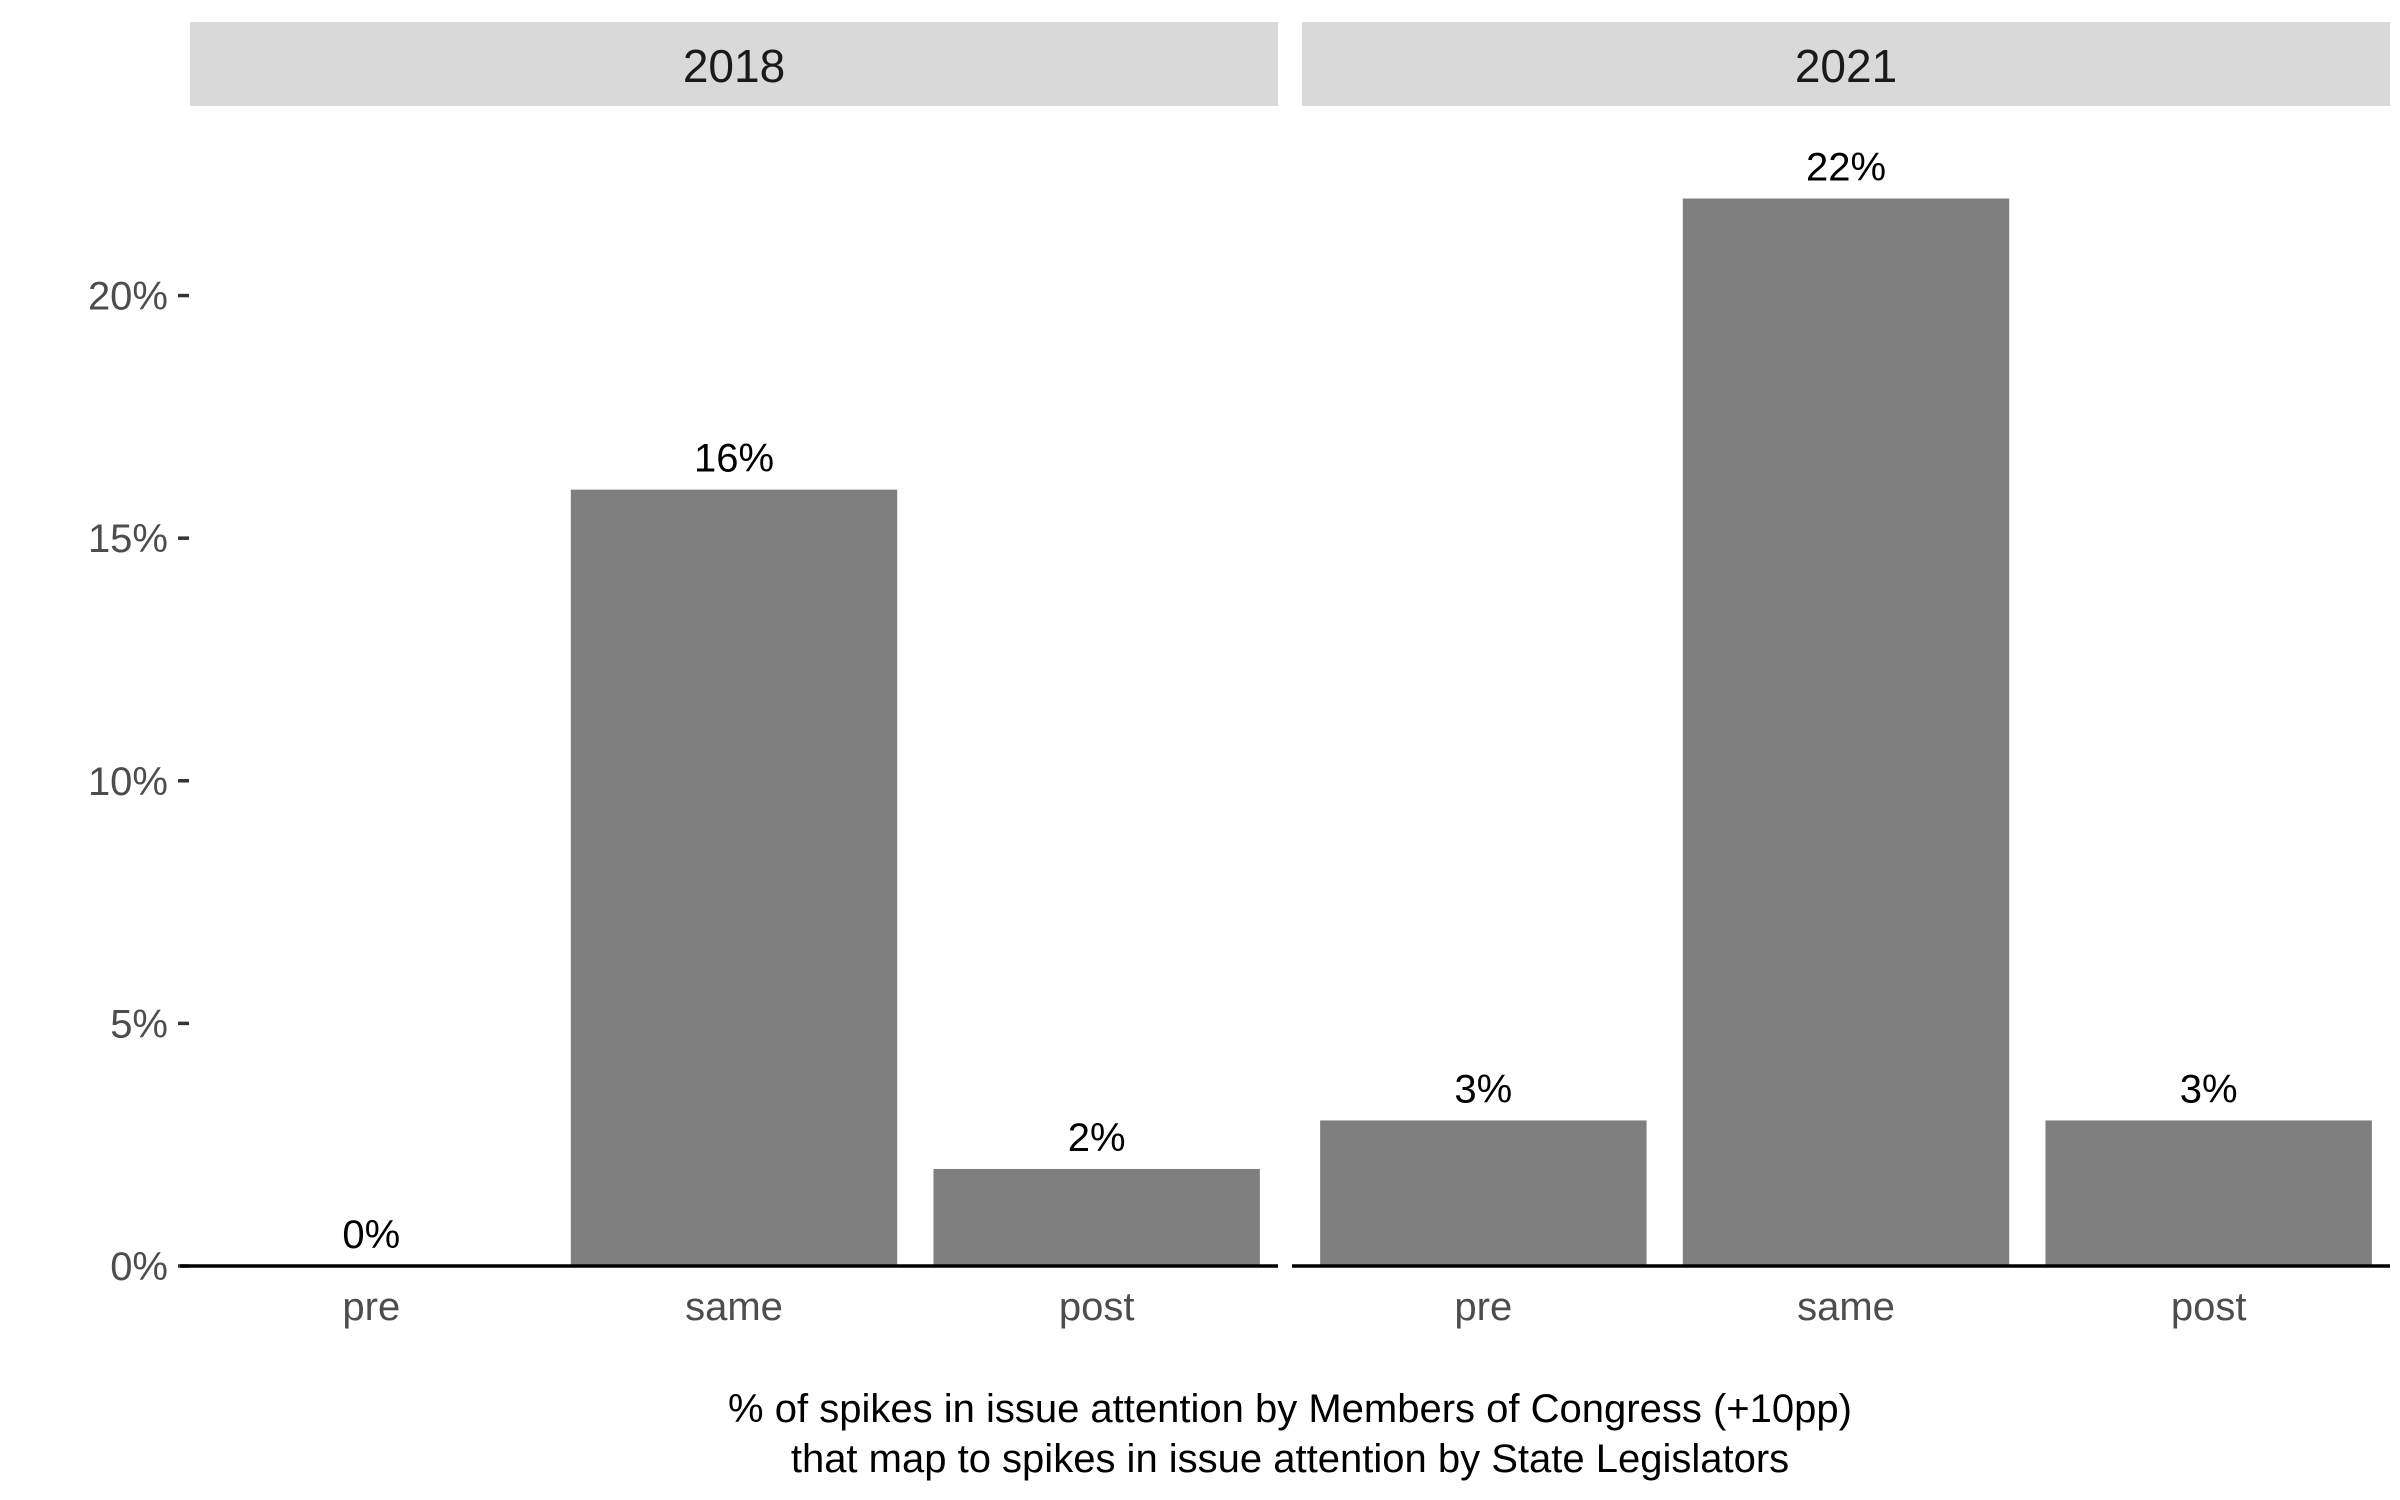  Describe the element at coordinates (1846, 168) in the screenshot. I see `data-label: 22%` at that location.